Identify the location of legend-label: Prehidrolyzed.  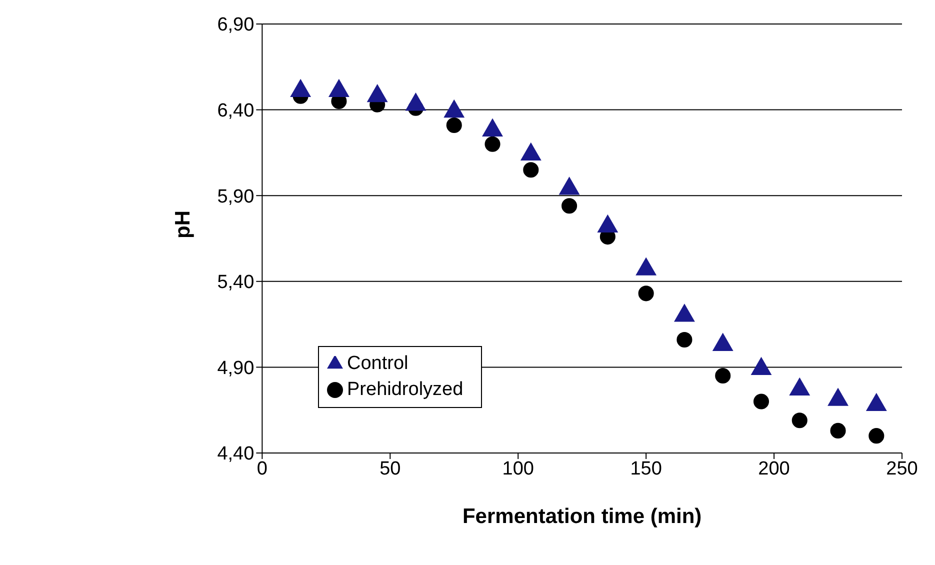
(405, 389).